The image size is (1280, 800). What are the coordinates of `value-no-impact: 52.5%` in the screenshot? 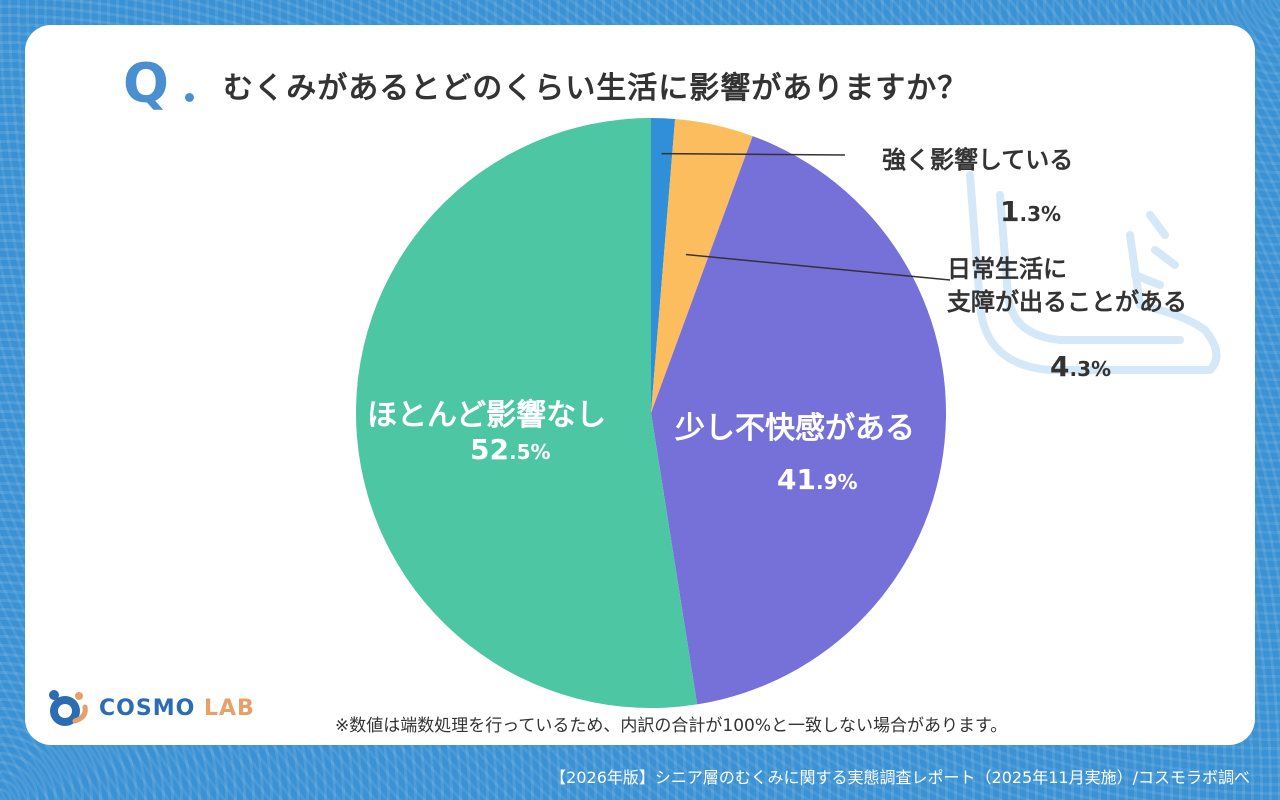 It's located at (510, 449).